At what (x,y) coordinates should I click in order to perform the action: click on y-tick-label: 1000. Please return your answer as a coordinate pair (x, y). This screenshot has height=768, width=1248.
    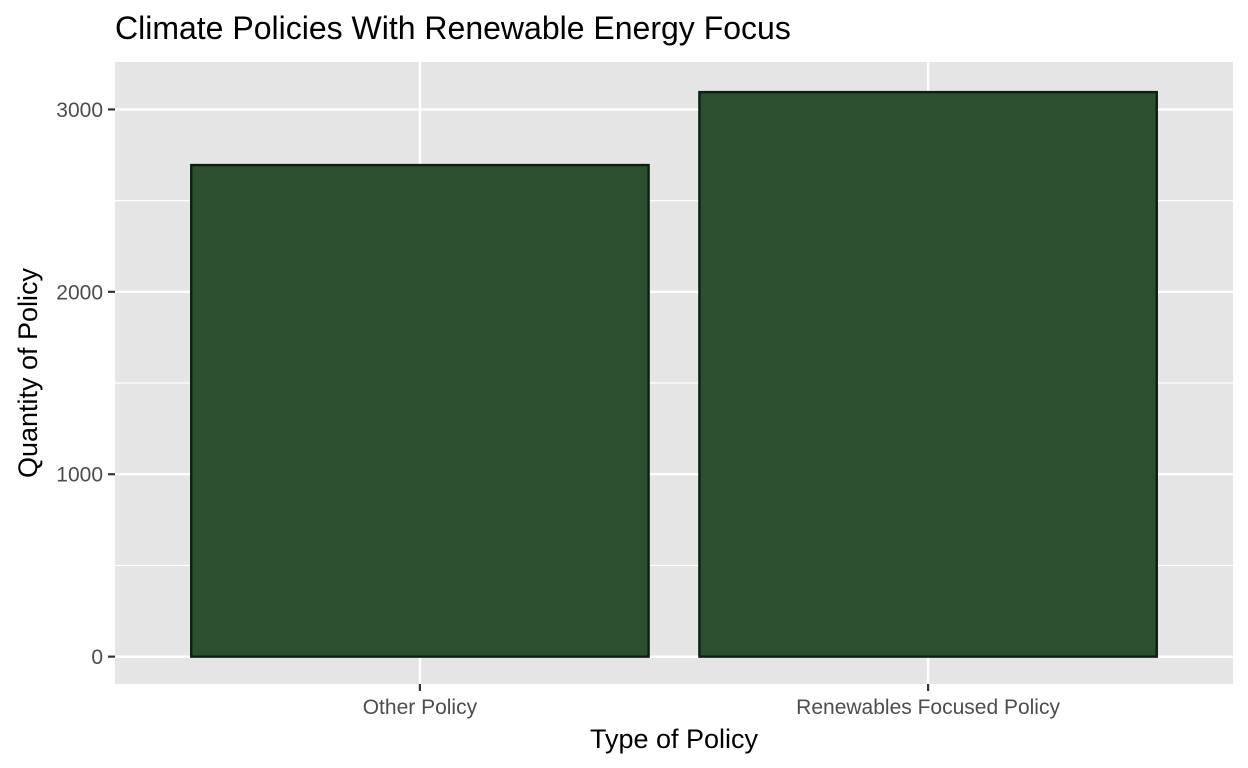
    Looking at the image, I should click on (79, 475).